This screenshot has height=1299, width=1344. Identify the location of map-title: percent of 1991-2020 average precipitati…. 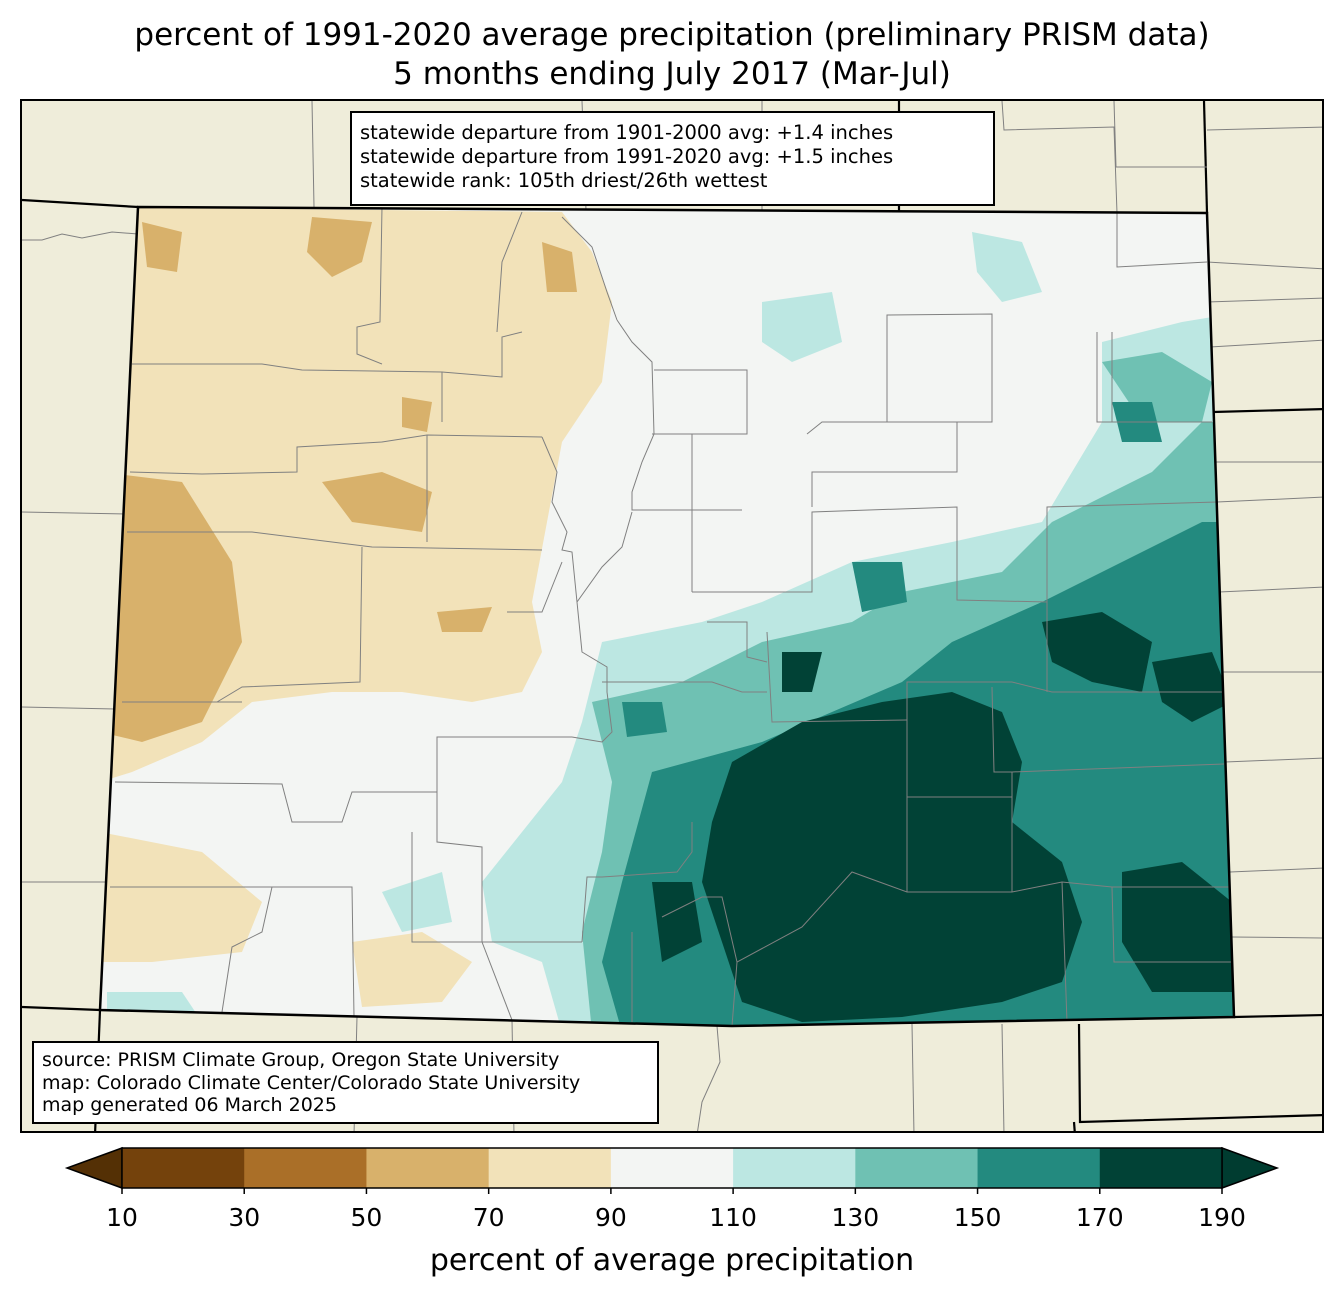
(672, 35).